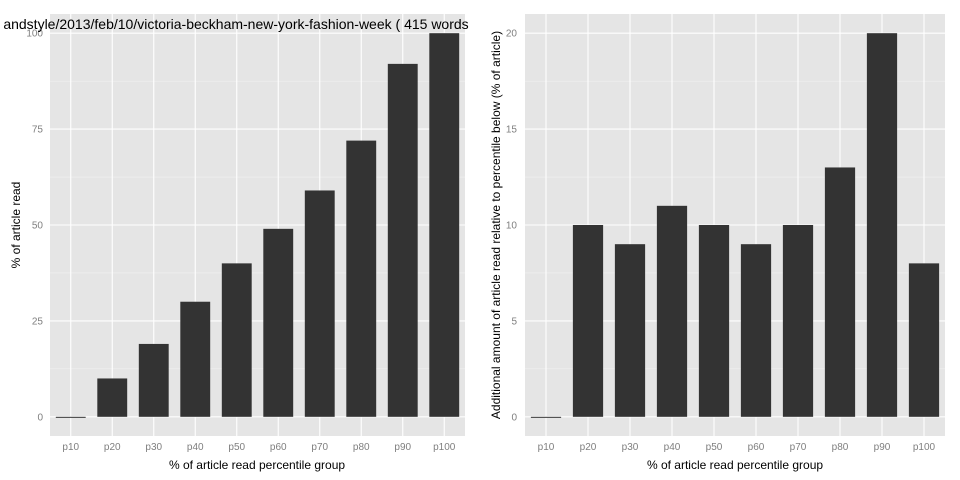 This screenshot has height=480, width=960. I want to click on y-tick-label: 5, so click(514, 321).